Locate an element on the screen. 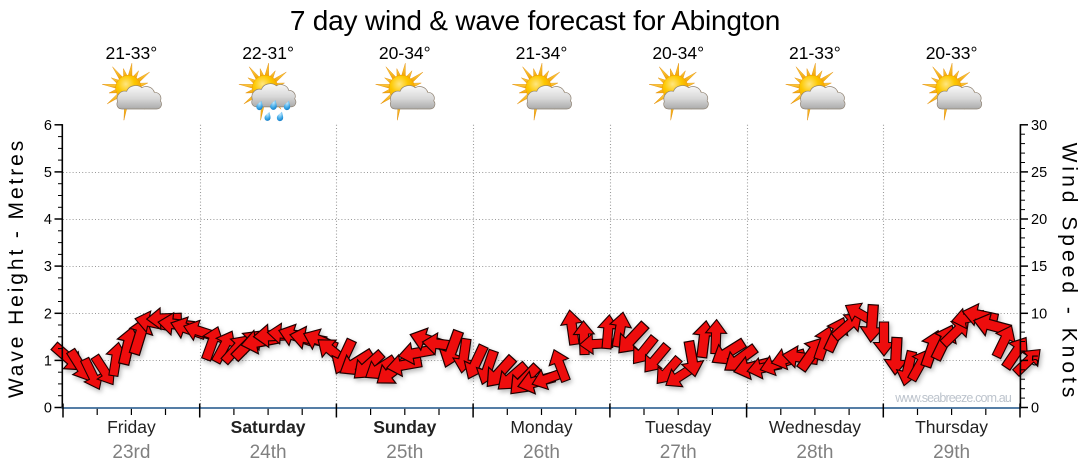 The height and width of the screenshot is (475, 1080). svg-text: 2 is located at coordinates (48, 314).